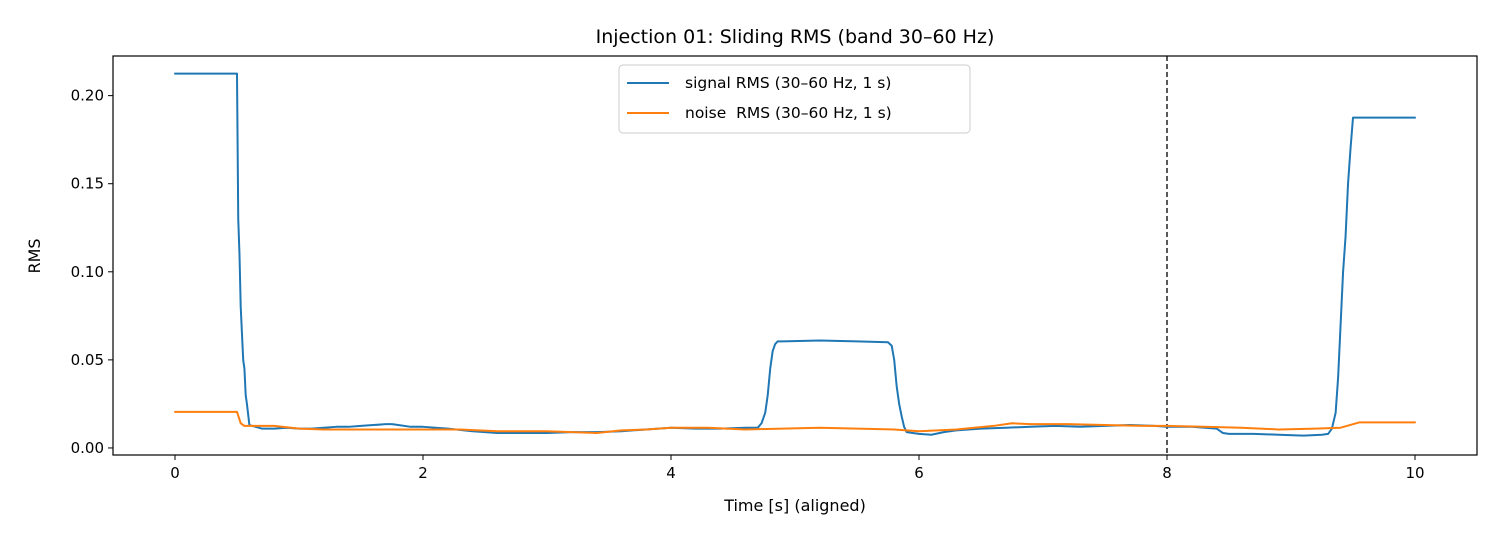 This screenshot has width=1500, height=540. What do you see at coordinates (87, 448) in the screenshot?
I see `y-tick-label: 0.00` at bounding box center [87, 448].